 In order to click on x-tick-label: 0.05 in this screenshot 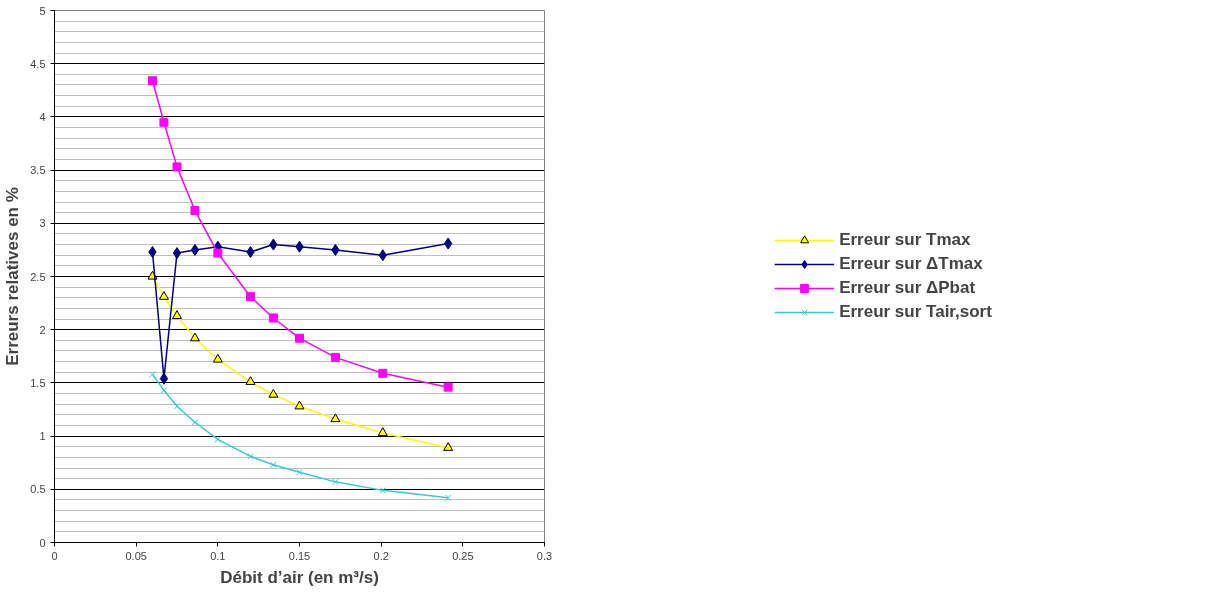, I will do `click(136, 555)`.